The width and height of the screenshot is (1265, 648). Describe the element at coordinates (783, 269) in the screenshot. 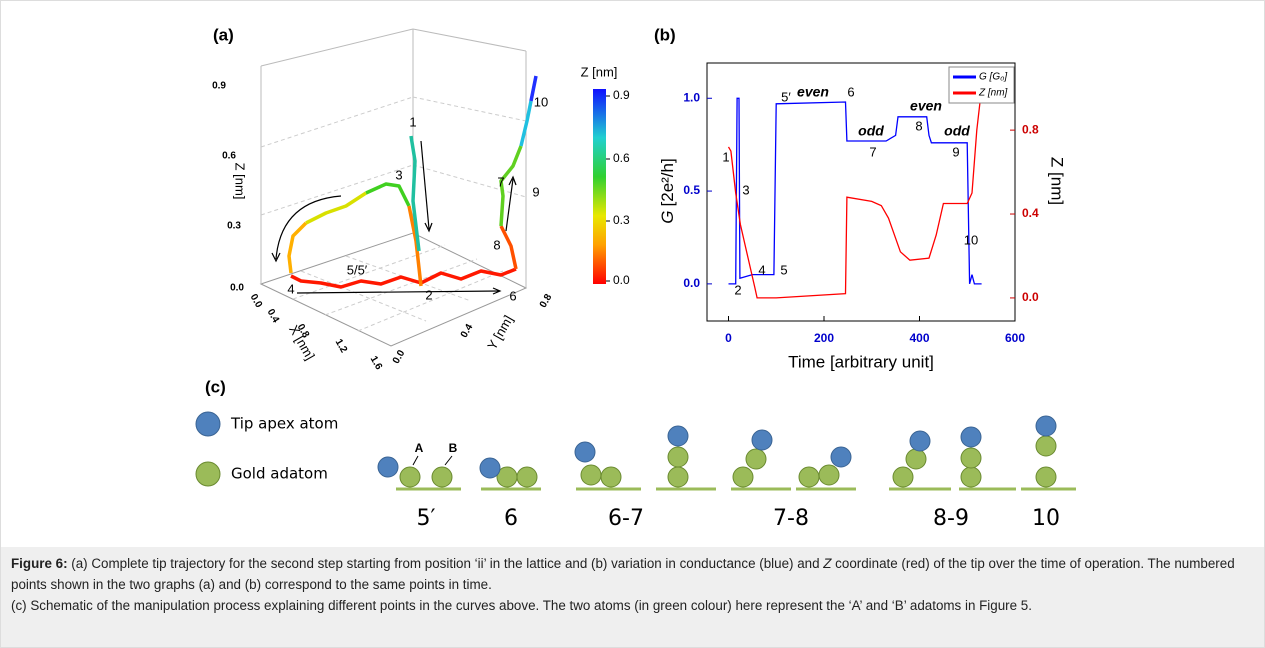

I see `point-label: 5` at that location.